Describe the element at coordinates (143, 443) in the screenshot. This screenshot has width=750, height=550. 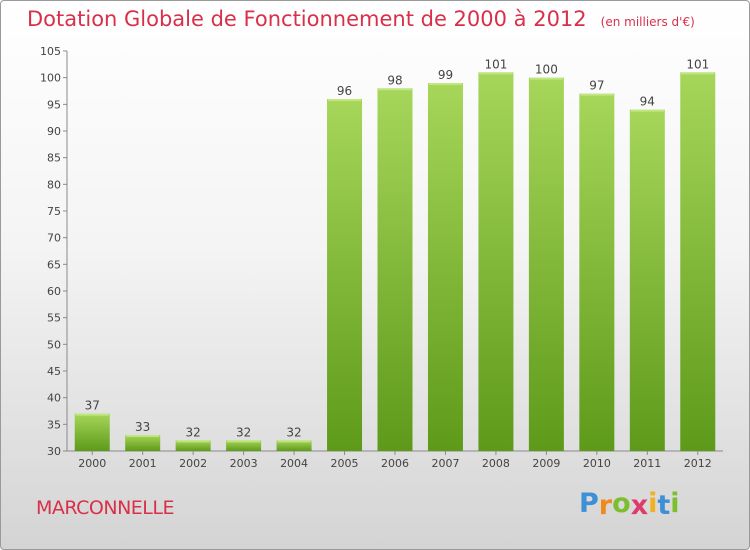
I see `bar-2001` at that location.